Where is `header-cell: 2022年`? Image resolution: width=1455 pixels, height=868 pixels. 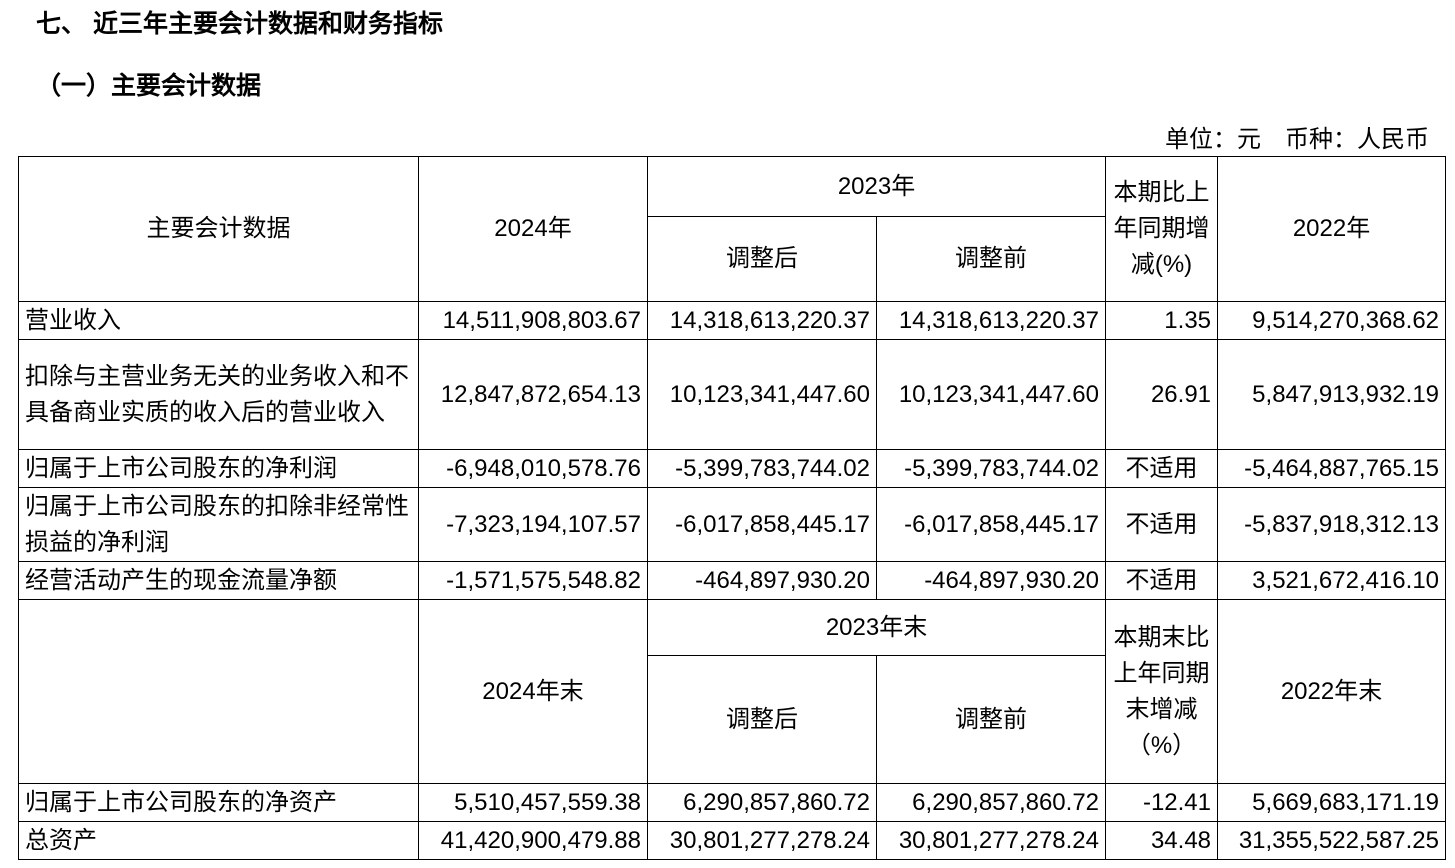 header-cell: 2022年 is located at coordinates (1332, 229).